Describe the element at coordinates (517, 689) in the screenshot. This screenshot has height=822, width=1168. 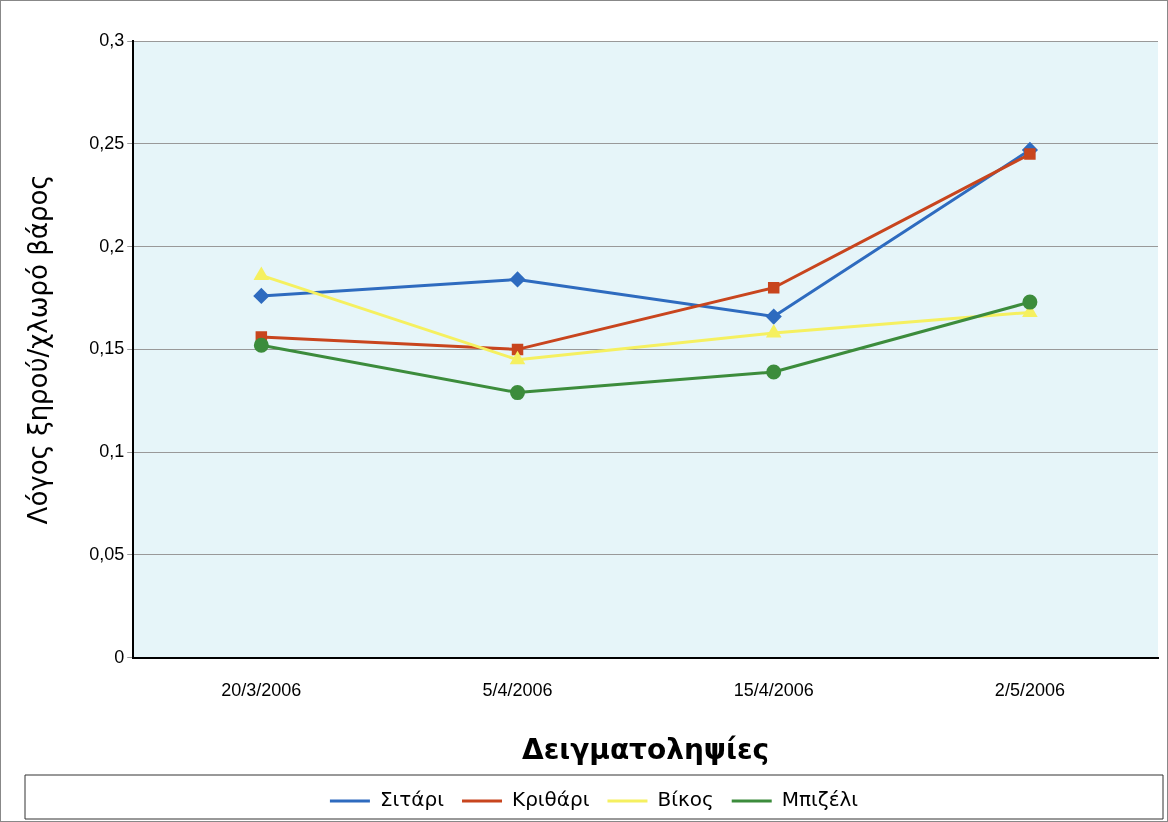
I see `x-tick-label: 5/4/2006` at that location.